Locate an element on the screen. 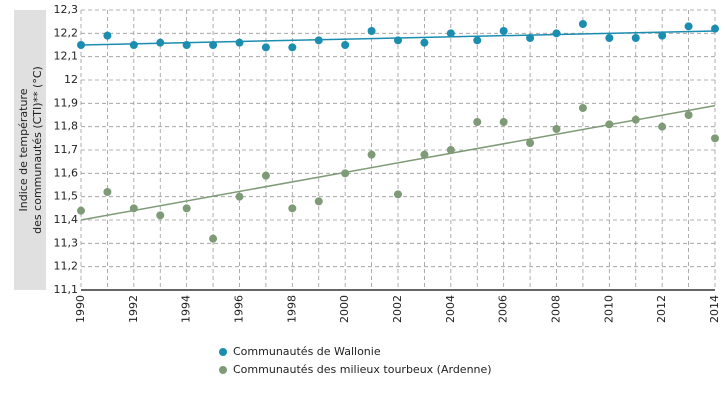 The width and height of the screenshot is (725, 400). y-label-band is located at coordinates (30, 150).